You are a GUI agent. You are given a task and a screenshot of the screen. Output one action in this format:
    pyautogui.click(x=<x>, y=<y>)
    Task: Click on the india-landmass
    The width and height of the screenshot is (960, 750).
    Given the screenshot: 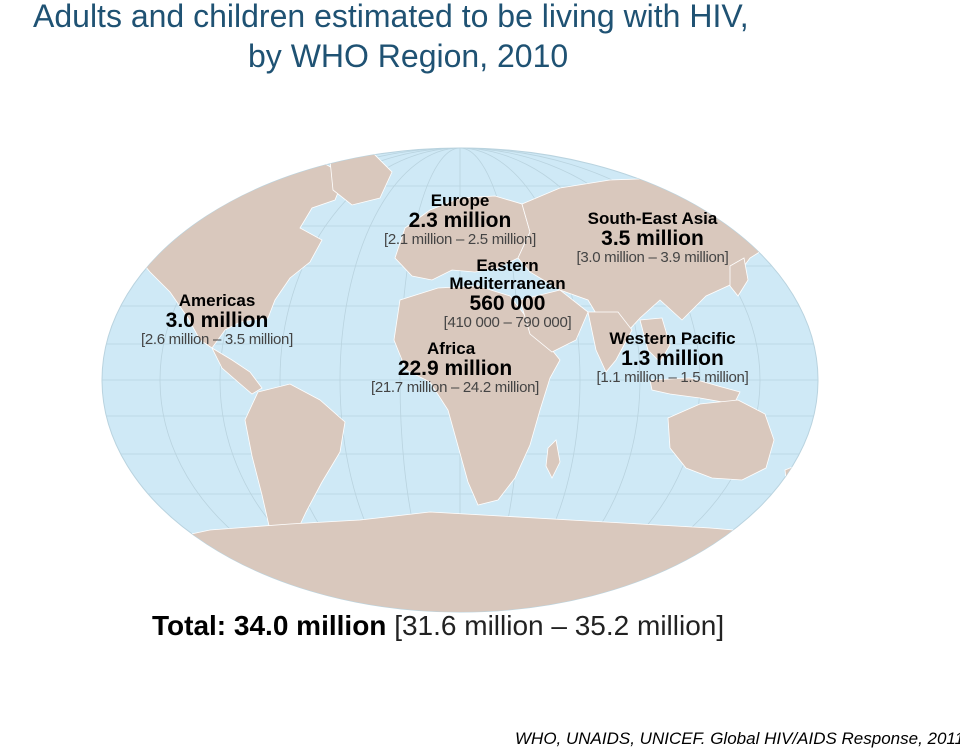 What is the action you would take?
    pyautogui.click(x=610, y=342)
    